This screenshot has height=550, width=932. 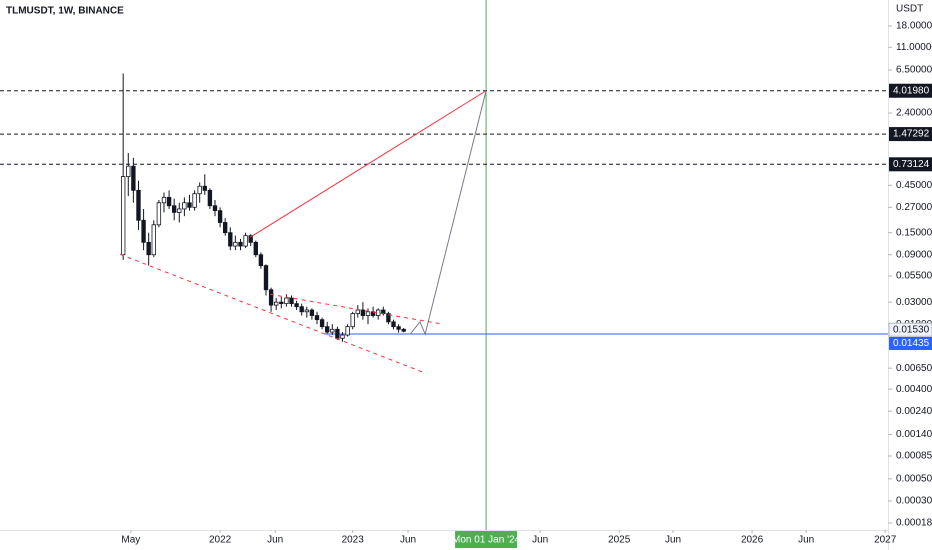 What do you see at coordinates (752, 540) in the screenshot?
I see `x-tick-label: 2026` at bounding box center [752, 540].